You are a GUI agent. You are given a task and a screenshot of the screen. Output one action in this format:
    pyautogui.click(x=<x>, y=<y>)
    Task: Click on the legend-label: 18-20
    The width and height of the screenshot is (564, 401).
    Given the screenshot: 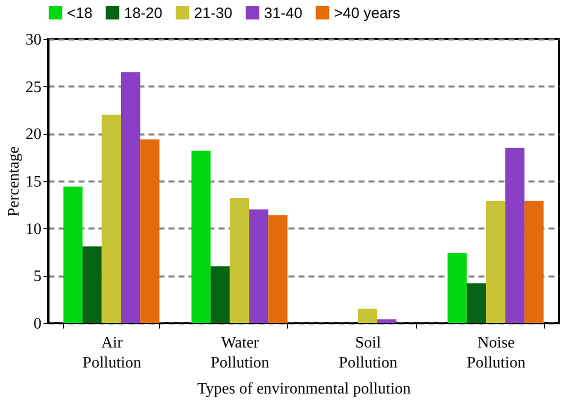 What is the action you would take?
    pyautogui.click(x=143, y=13)
    